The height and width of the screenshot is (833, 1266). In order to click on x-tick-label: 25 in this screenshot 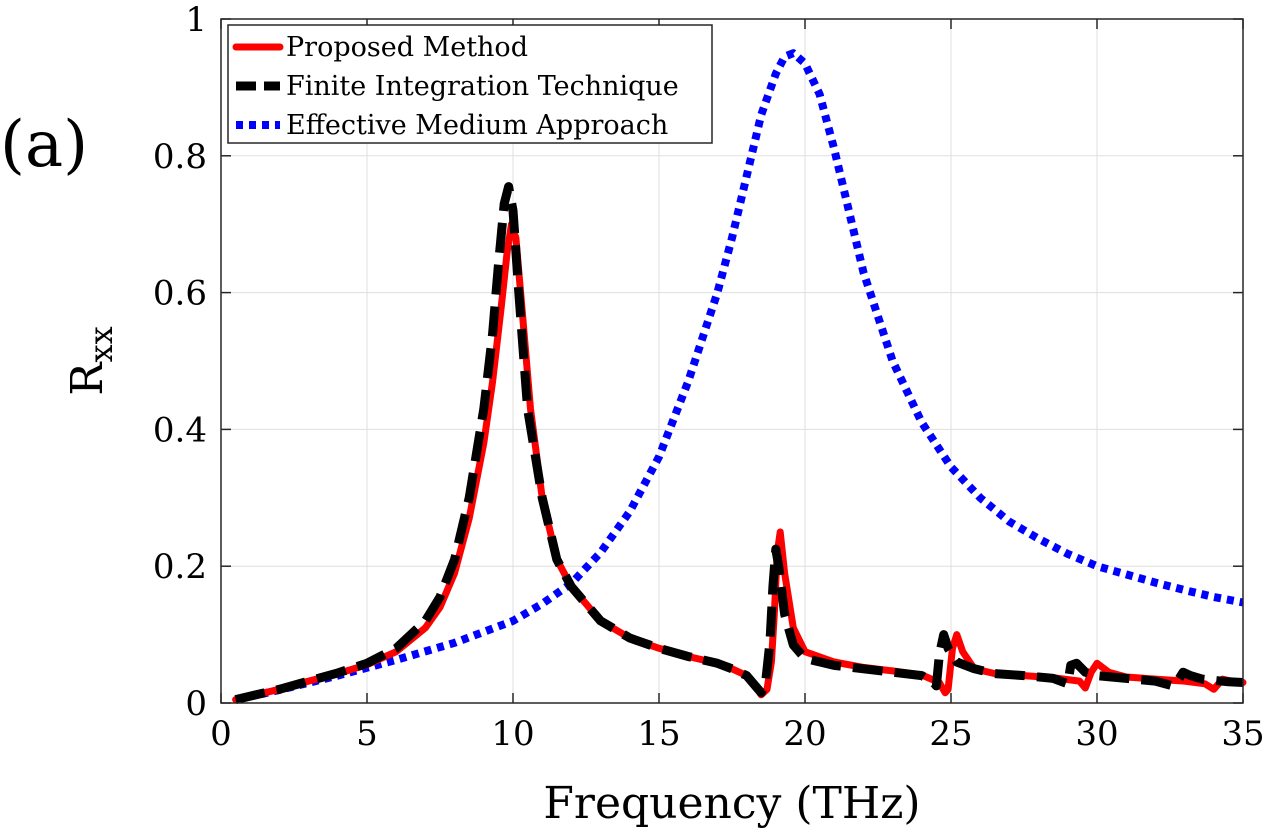, I will do `click(950, 734)`.